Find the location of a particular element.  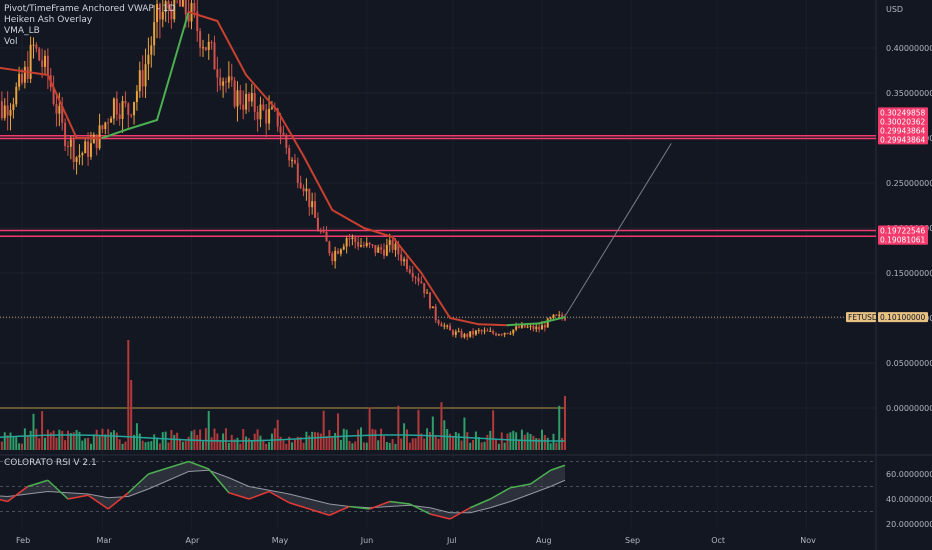

time-axis: Feb Mar Apr May Jun Jul Aug Sep Oct Nov is located at coordinates (416, 540).